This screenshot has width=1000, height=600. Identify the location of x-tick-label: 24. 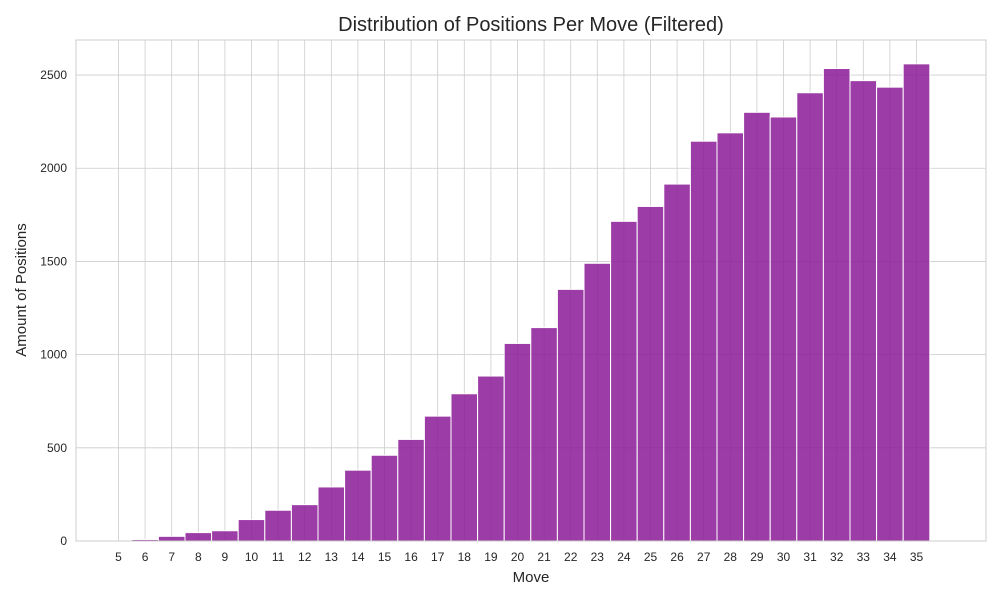
(624, 557).